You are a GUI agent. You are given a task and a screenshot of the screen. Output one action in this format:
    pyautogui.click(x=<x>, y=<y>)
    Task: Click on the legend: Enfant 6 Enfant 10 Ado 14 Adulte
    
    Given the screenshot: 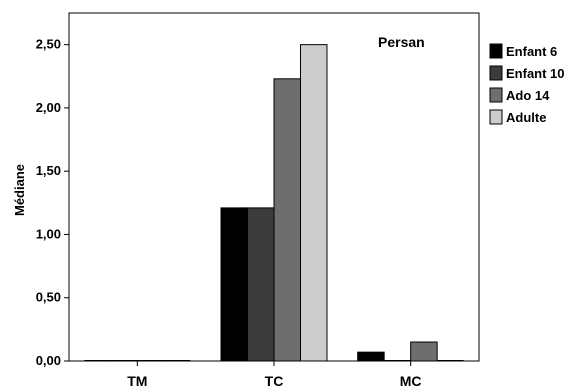 What is the action you would take?
    pyautogui.click(x=527, y=84)
    